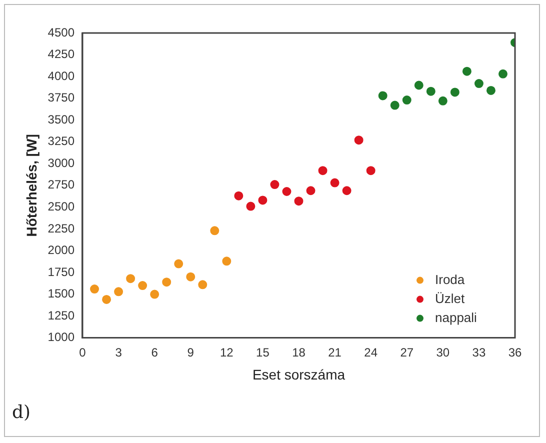  What do you see at coordinates (443, 352) in the screenshot?
I see `x-tick-label: 30` at bounding box center [443, 352].